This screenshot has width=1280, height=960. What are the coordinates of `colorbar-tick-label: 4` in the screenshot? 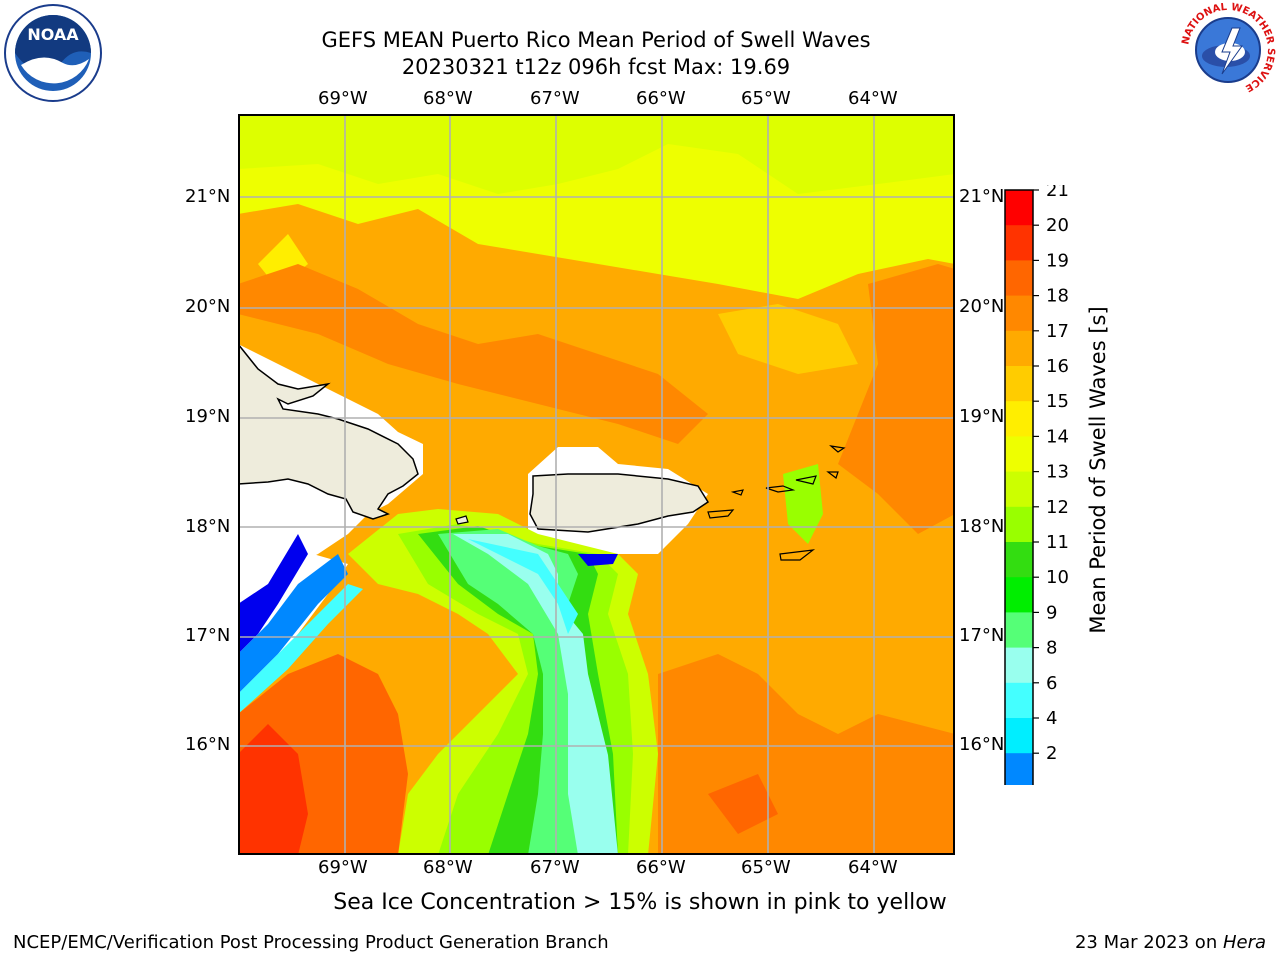 It's located at (1051, 718).